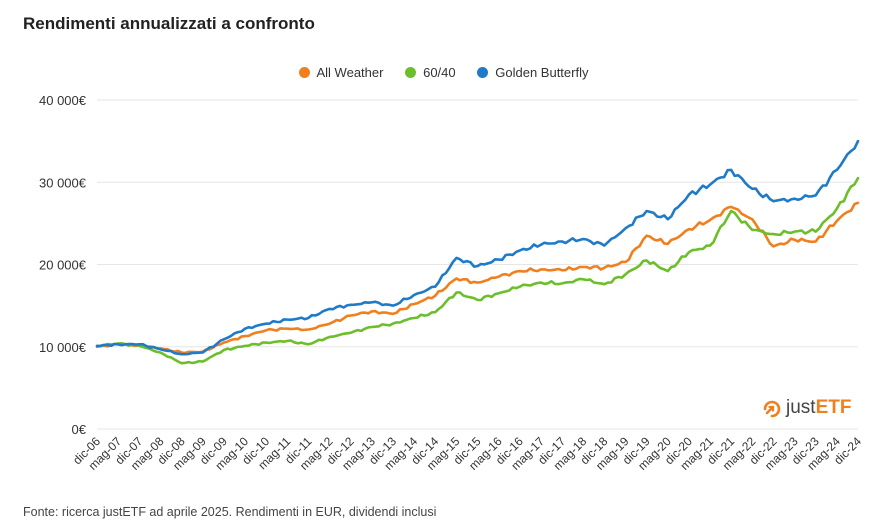 The width and height of the screenshot is (887, 526). Describe the element at coordinates (833, 407) in the screenshot. I see `brand-suffix: ETF` at that location.